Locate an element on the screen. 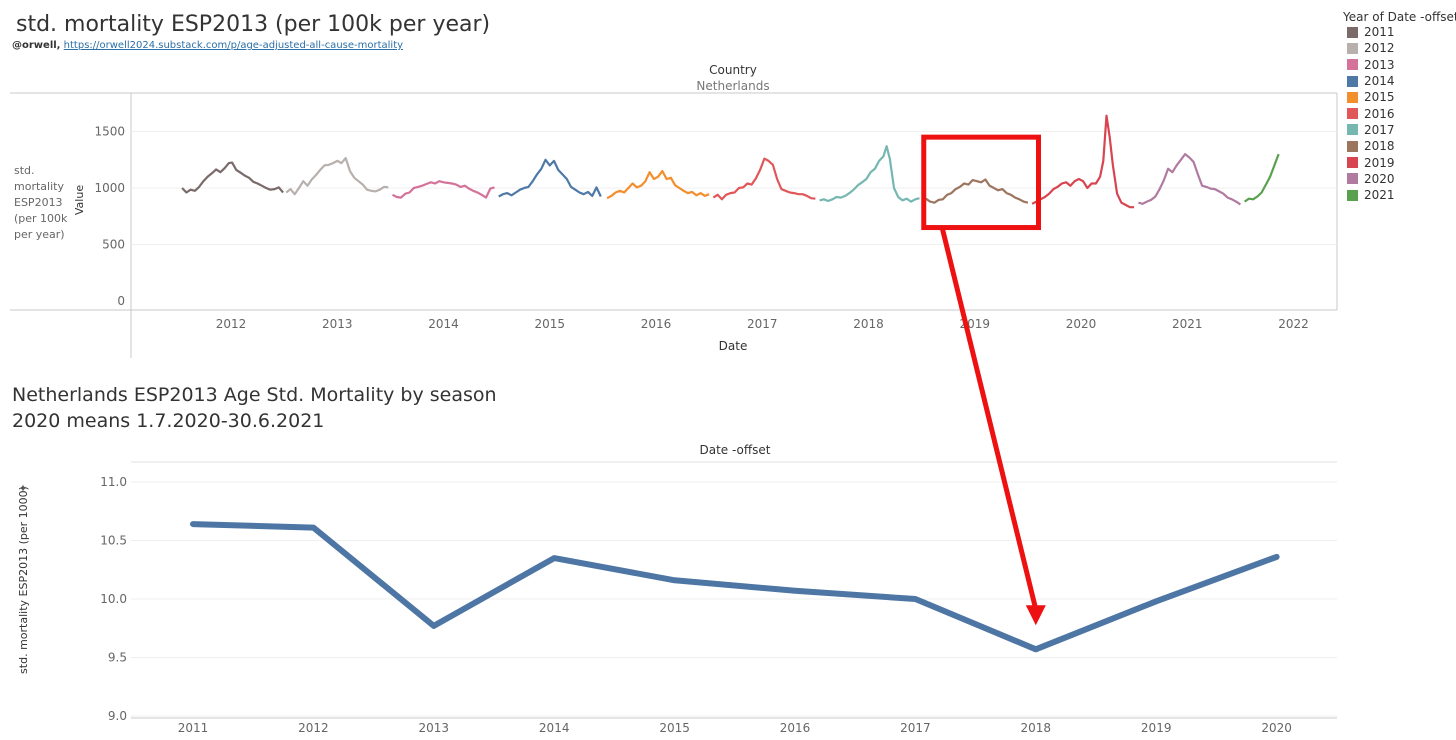 Image resolution: width=1456 pixels, height=740 pixels. legend-item-2019: 2019 is located at coordinates (1399, 162).